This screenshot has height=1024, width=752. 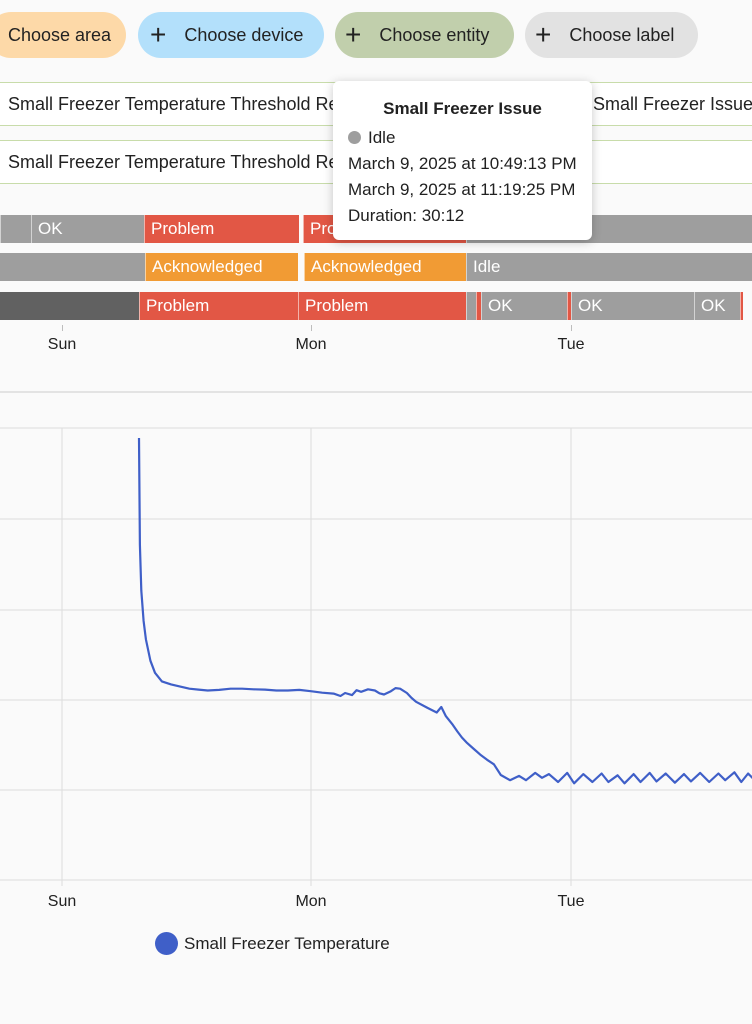 What do you see at coordinates (244, 34) in the screenshot?
I see `choose-device-label: Choose device` at bounding box center [244, 34].